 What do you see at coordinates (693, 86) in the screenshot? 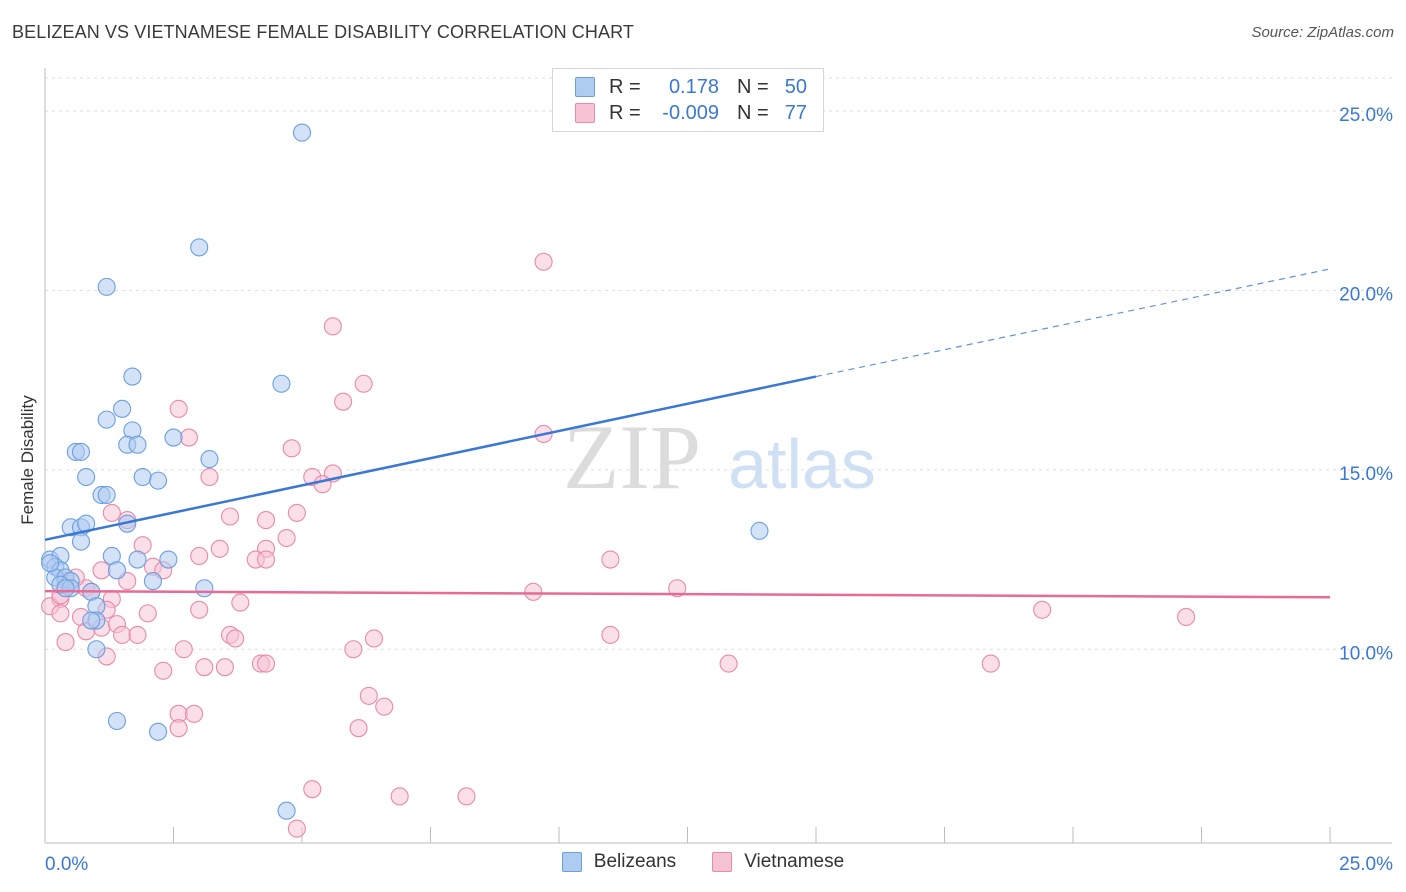
I see `legend-r-value: 0.178` at bounding box center [693, 86].